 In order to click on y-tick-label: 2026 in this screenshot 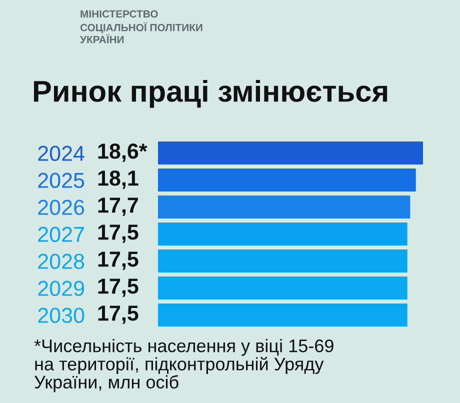, I will do `click(61, 208)`.